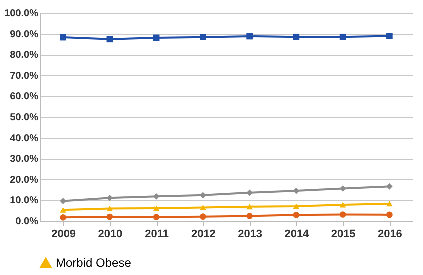 The height and width of the screenshot is (275, 423). What do you see at coordinates (21, 14) in the screenshot?
I see `y-tick-label: 100.0%` at bounding box center [21, 14].